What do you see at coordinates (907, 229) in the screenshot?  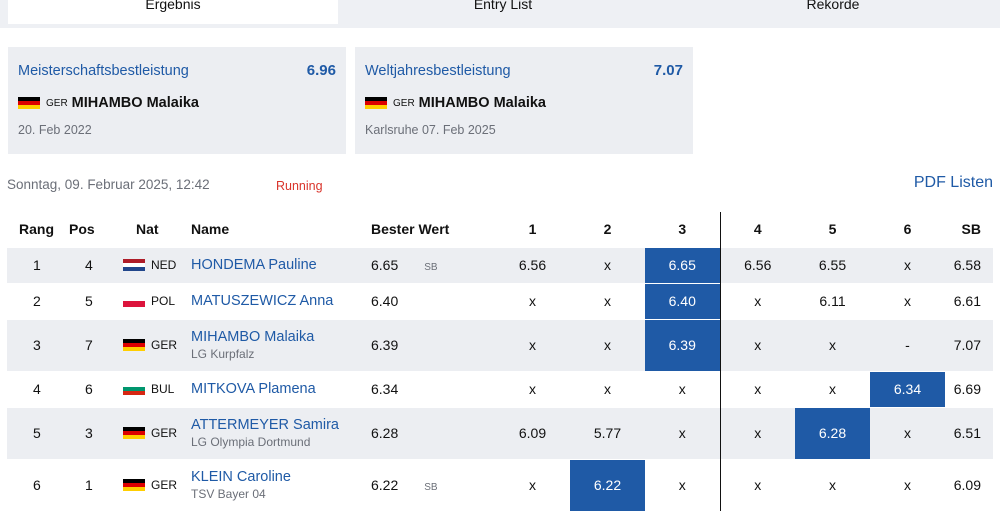 I see `column-header: 6` at bounding box center [907, 229].